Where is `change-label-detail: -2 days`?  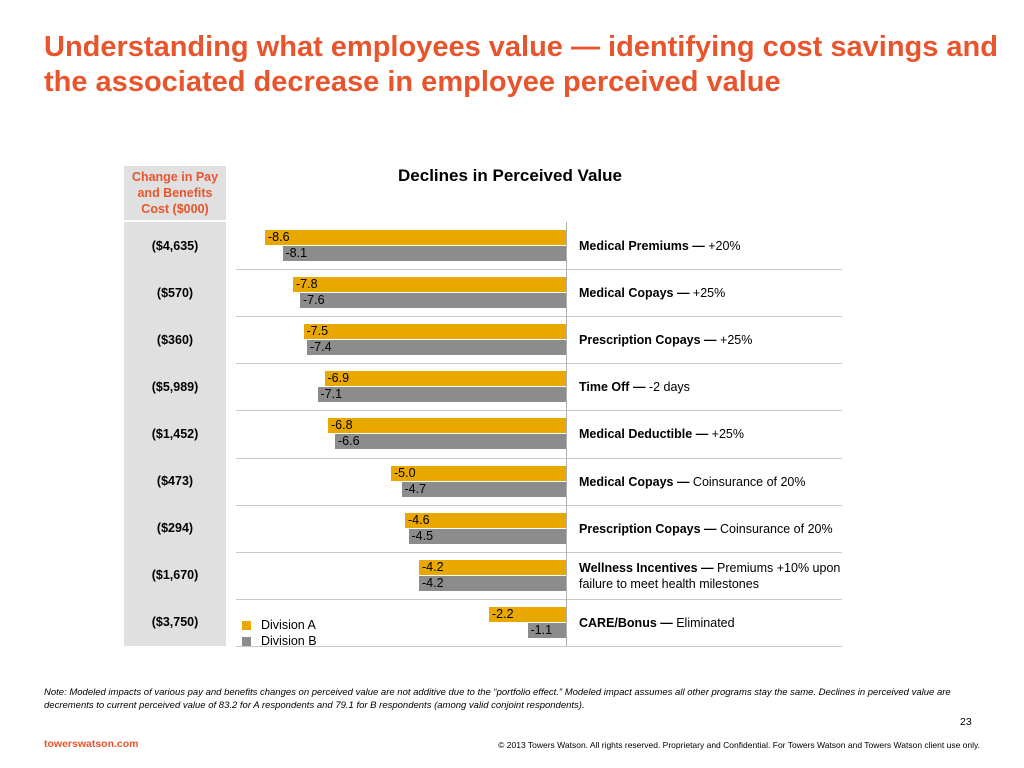 change-label-detail: -2 days is located at coordinates (667, 386).